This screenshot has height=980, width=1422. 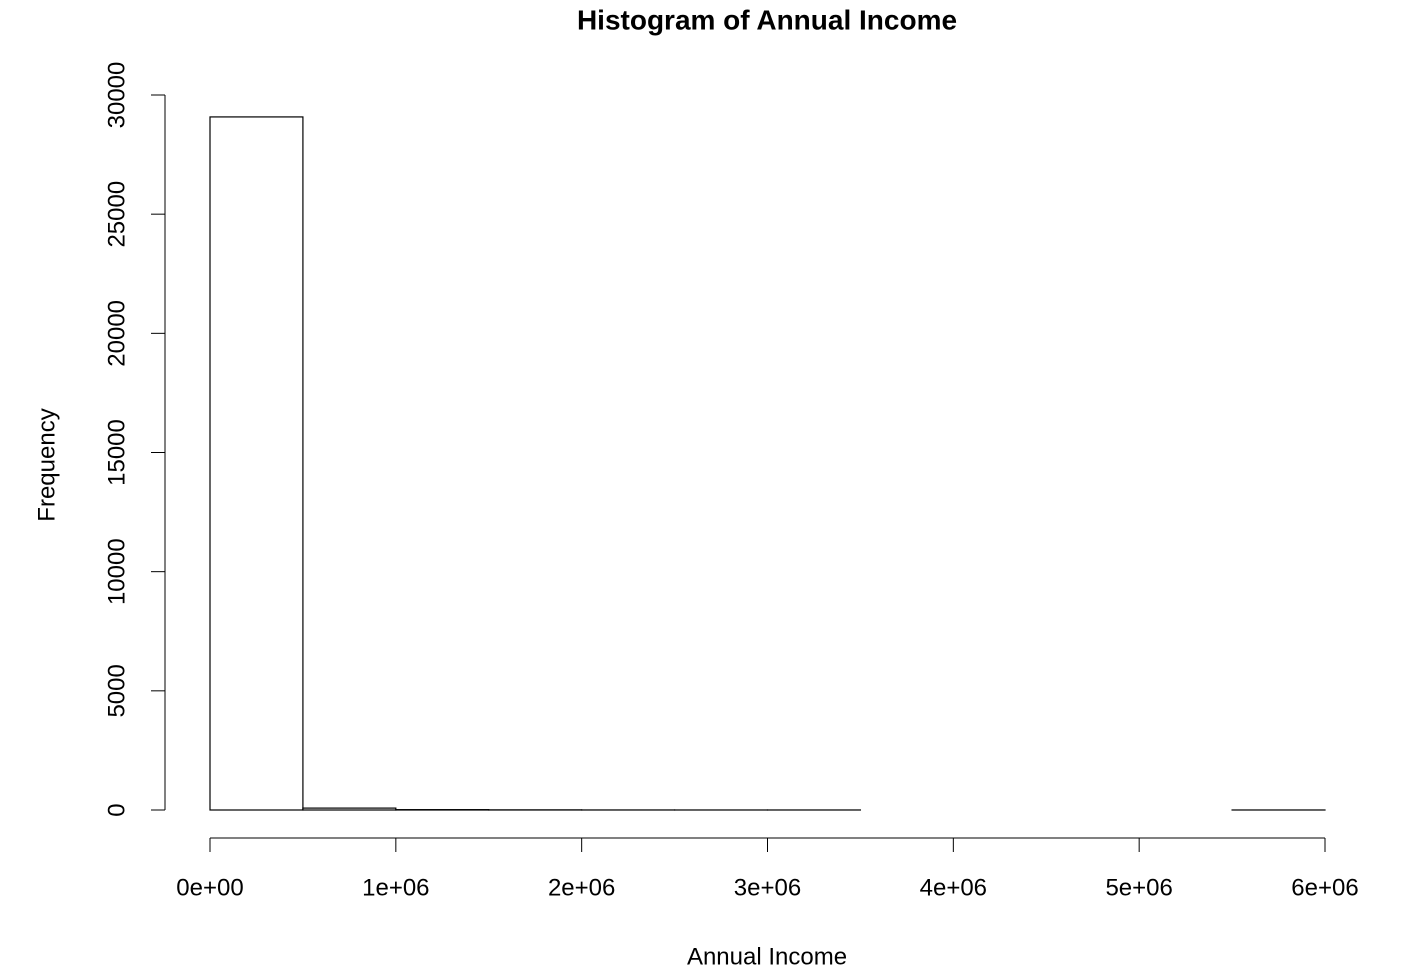 What do you see at coordinates (1138, 887) in the screenshot?
I see `x-tick-label: 5e+06` at bounding box center [1138, 887].